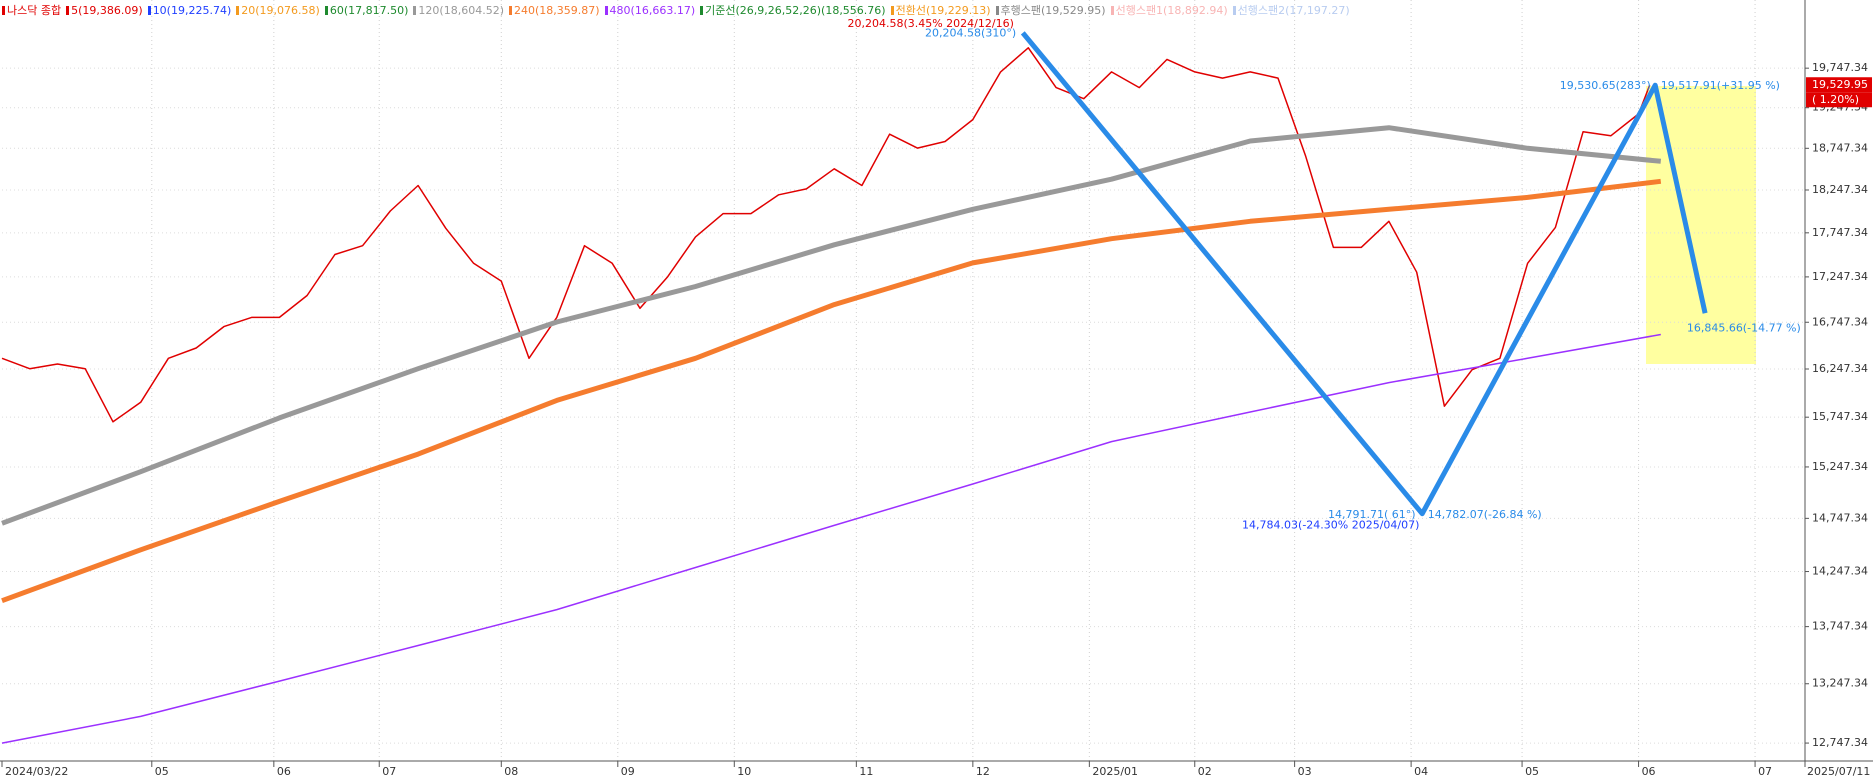 The image size is (1873, 780). Describe the element at coordinates (866, 771) in the screenshot. I see `x-tick-label: 11` at that location.